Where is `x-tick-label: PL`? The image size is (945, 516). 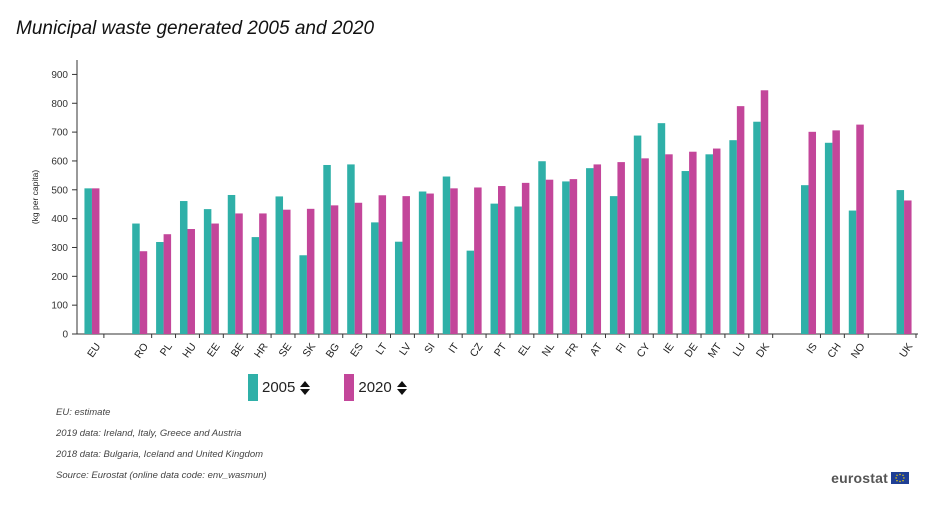 x-tick-label: PL is located at coordinates (166, 350).